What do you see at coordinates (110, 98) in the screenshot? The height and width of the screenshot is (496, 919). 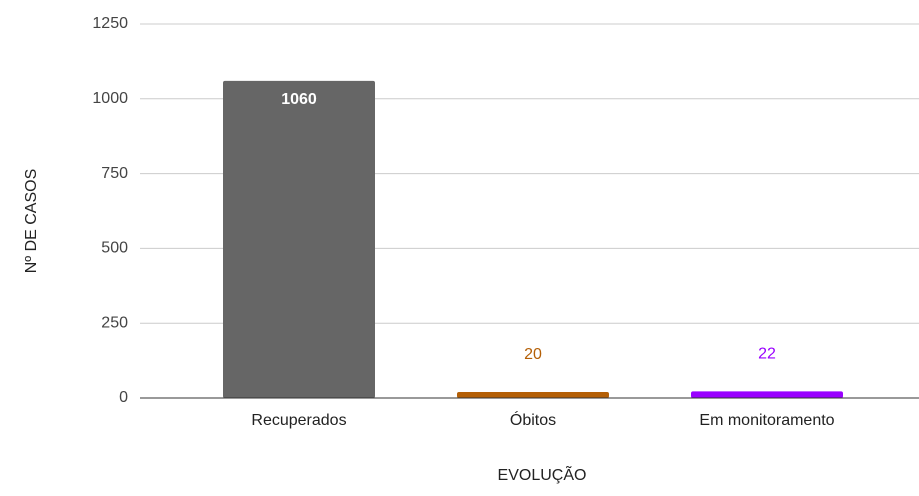 I see `y-tick-label: 1000` at bounding box center [110, 98].